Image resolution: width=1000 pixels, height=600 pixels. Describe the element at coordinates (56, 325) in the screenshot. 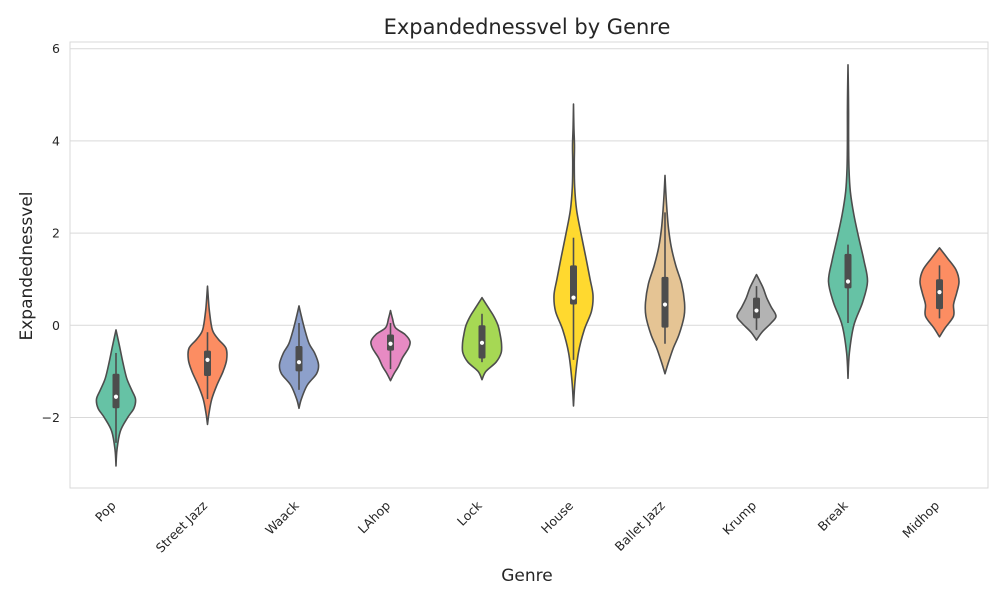

I see `y-tick-label: 0` at that location.